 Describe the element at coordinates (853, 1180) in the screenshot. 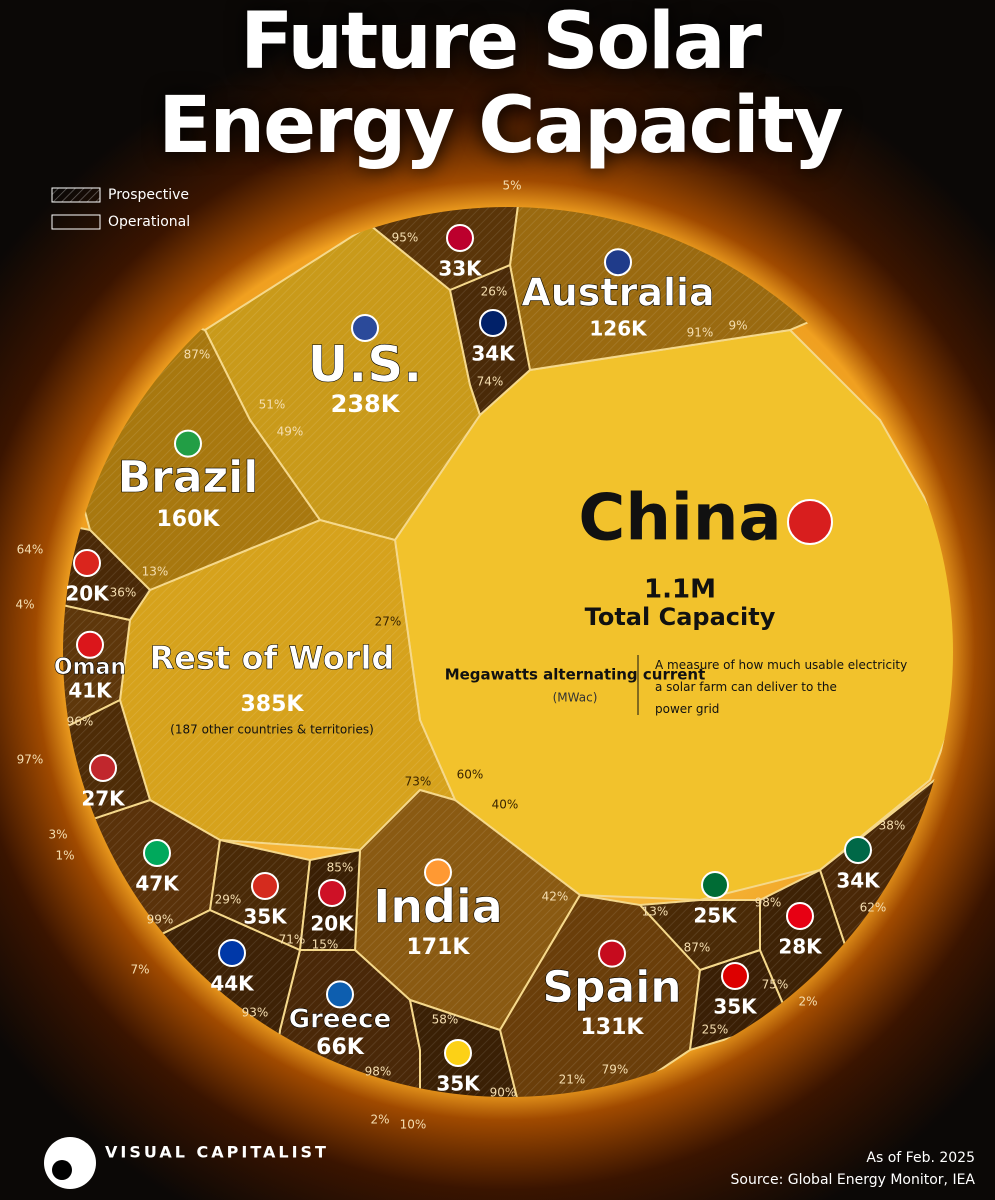

I see `source: Source: Global Energy Monitor, IEA` at that location.